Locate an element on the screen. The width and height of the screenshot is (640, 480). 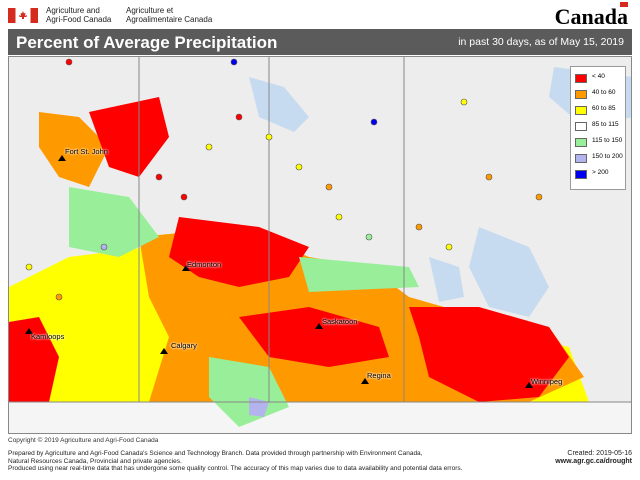
lake-winnipeg is located at coordinates (509, 272).